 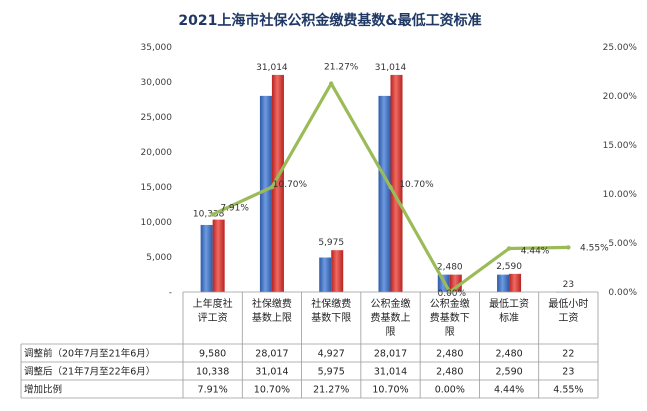 What do you see at coordinates (212, 354) in the screenshot?
I see `table-cell: 9,580` at bounding box center [212, 354].